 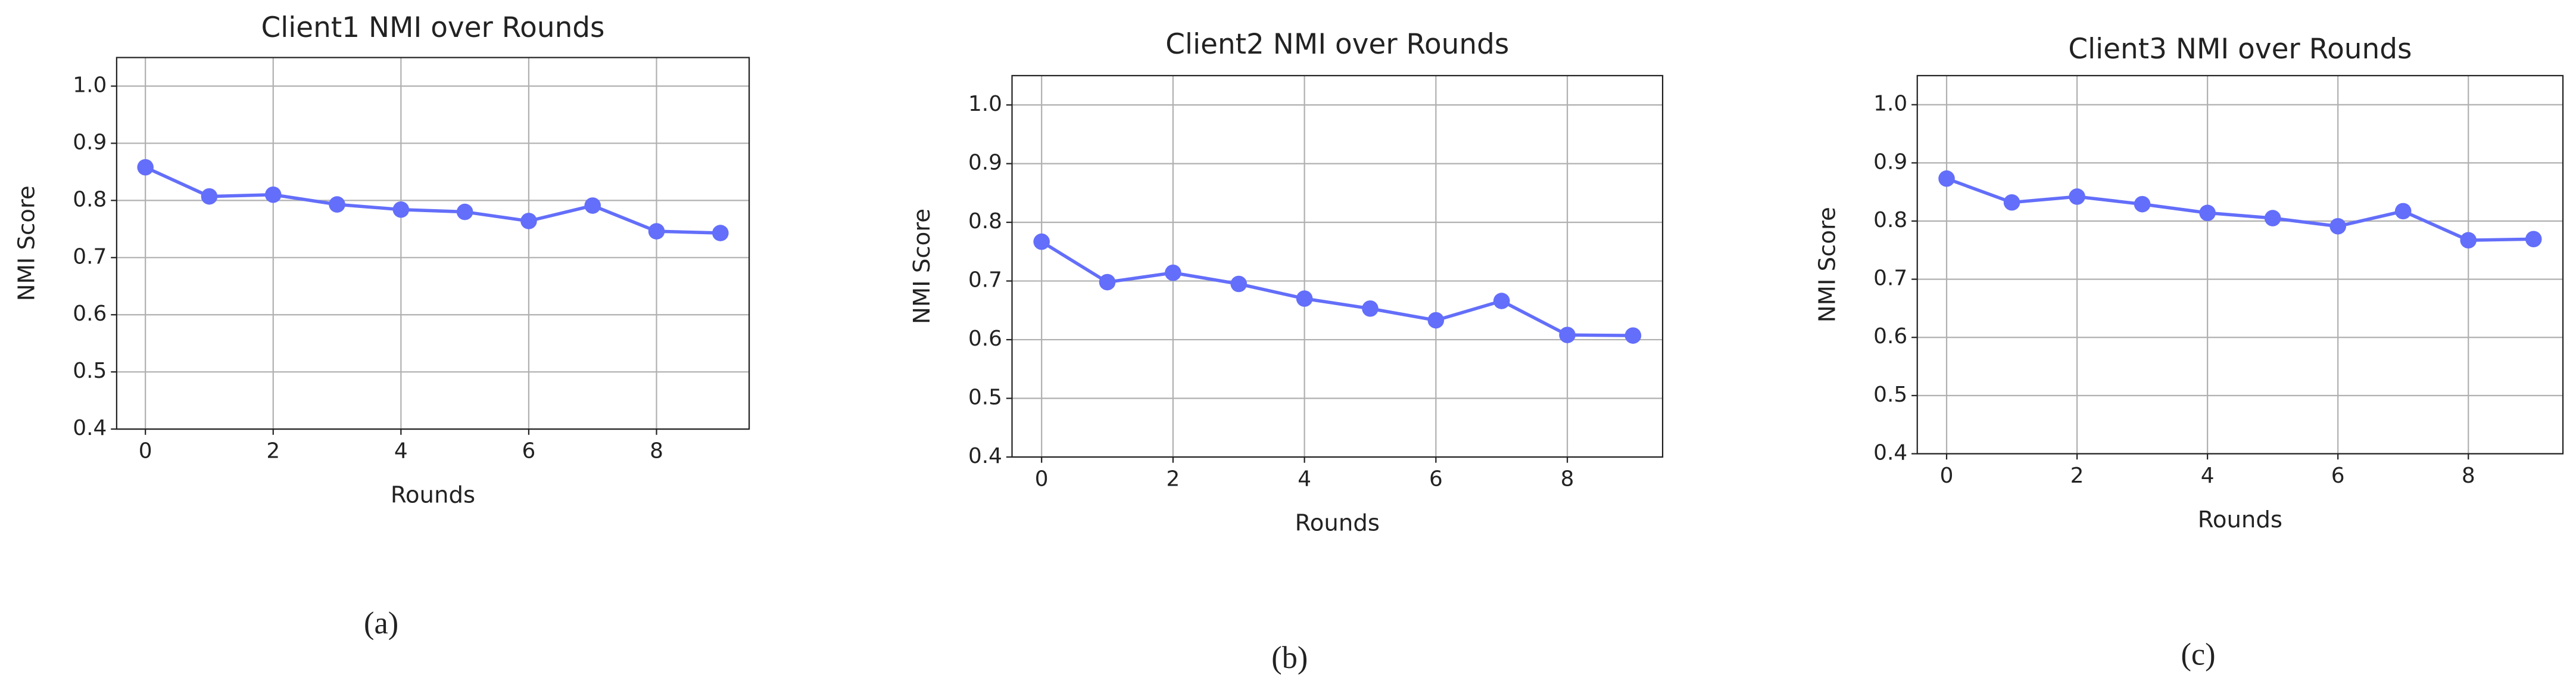 I want to click on caption: (a), so click(x=381, y=623).